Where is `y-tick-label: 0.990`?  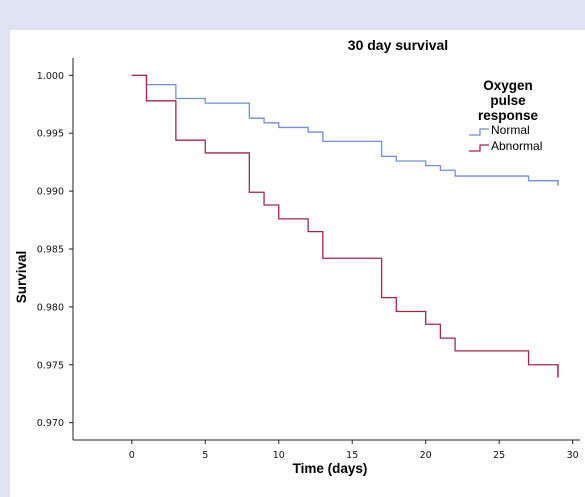
y-tick-label: 0.990 is located at coordinates (50, 192).